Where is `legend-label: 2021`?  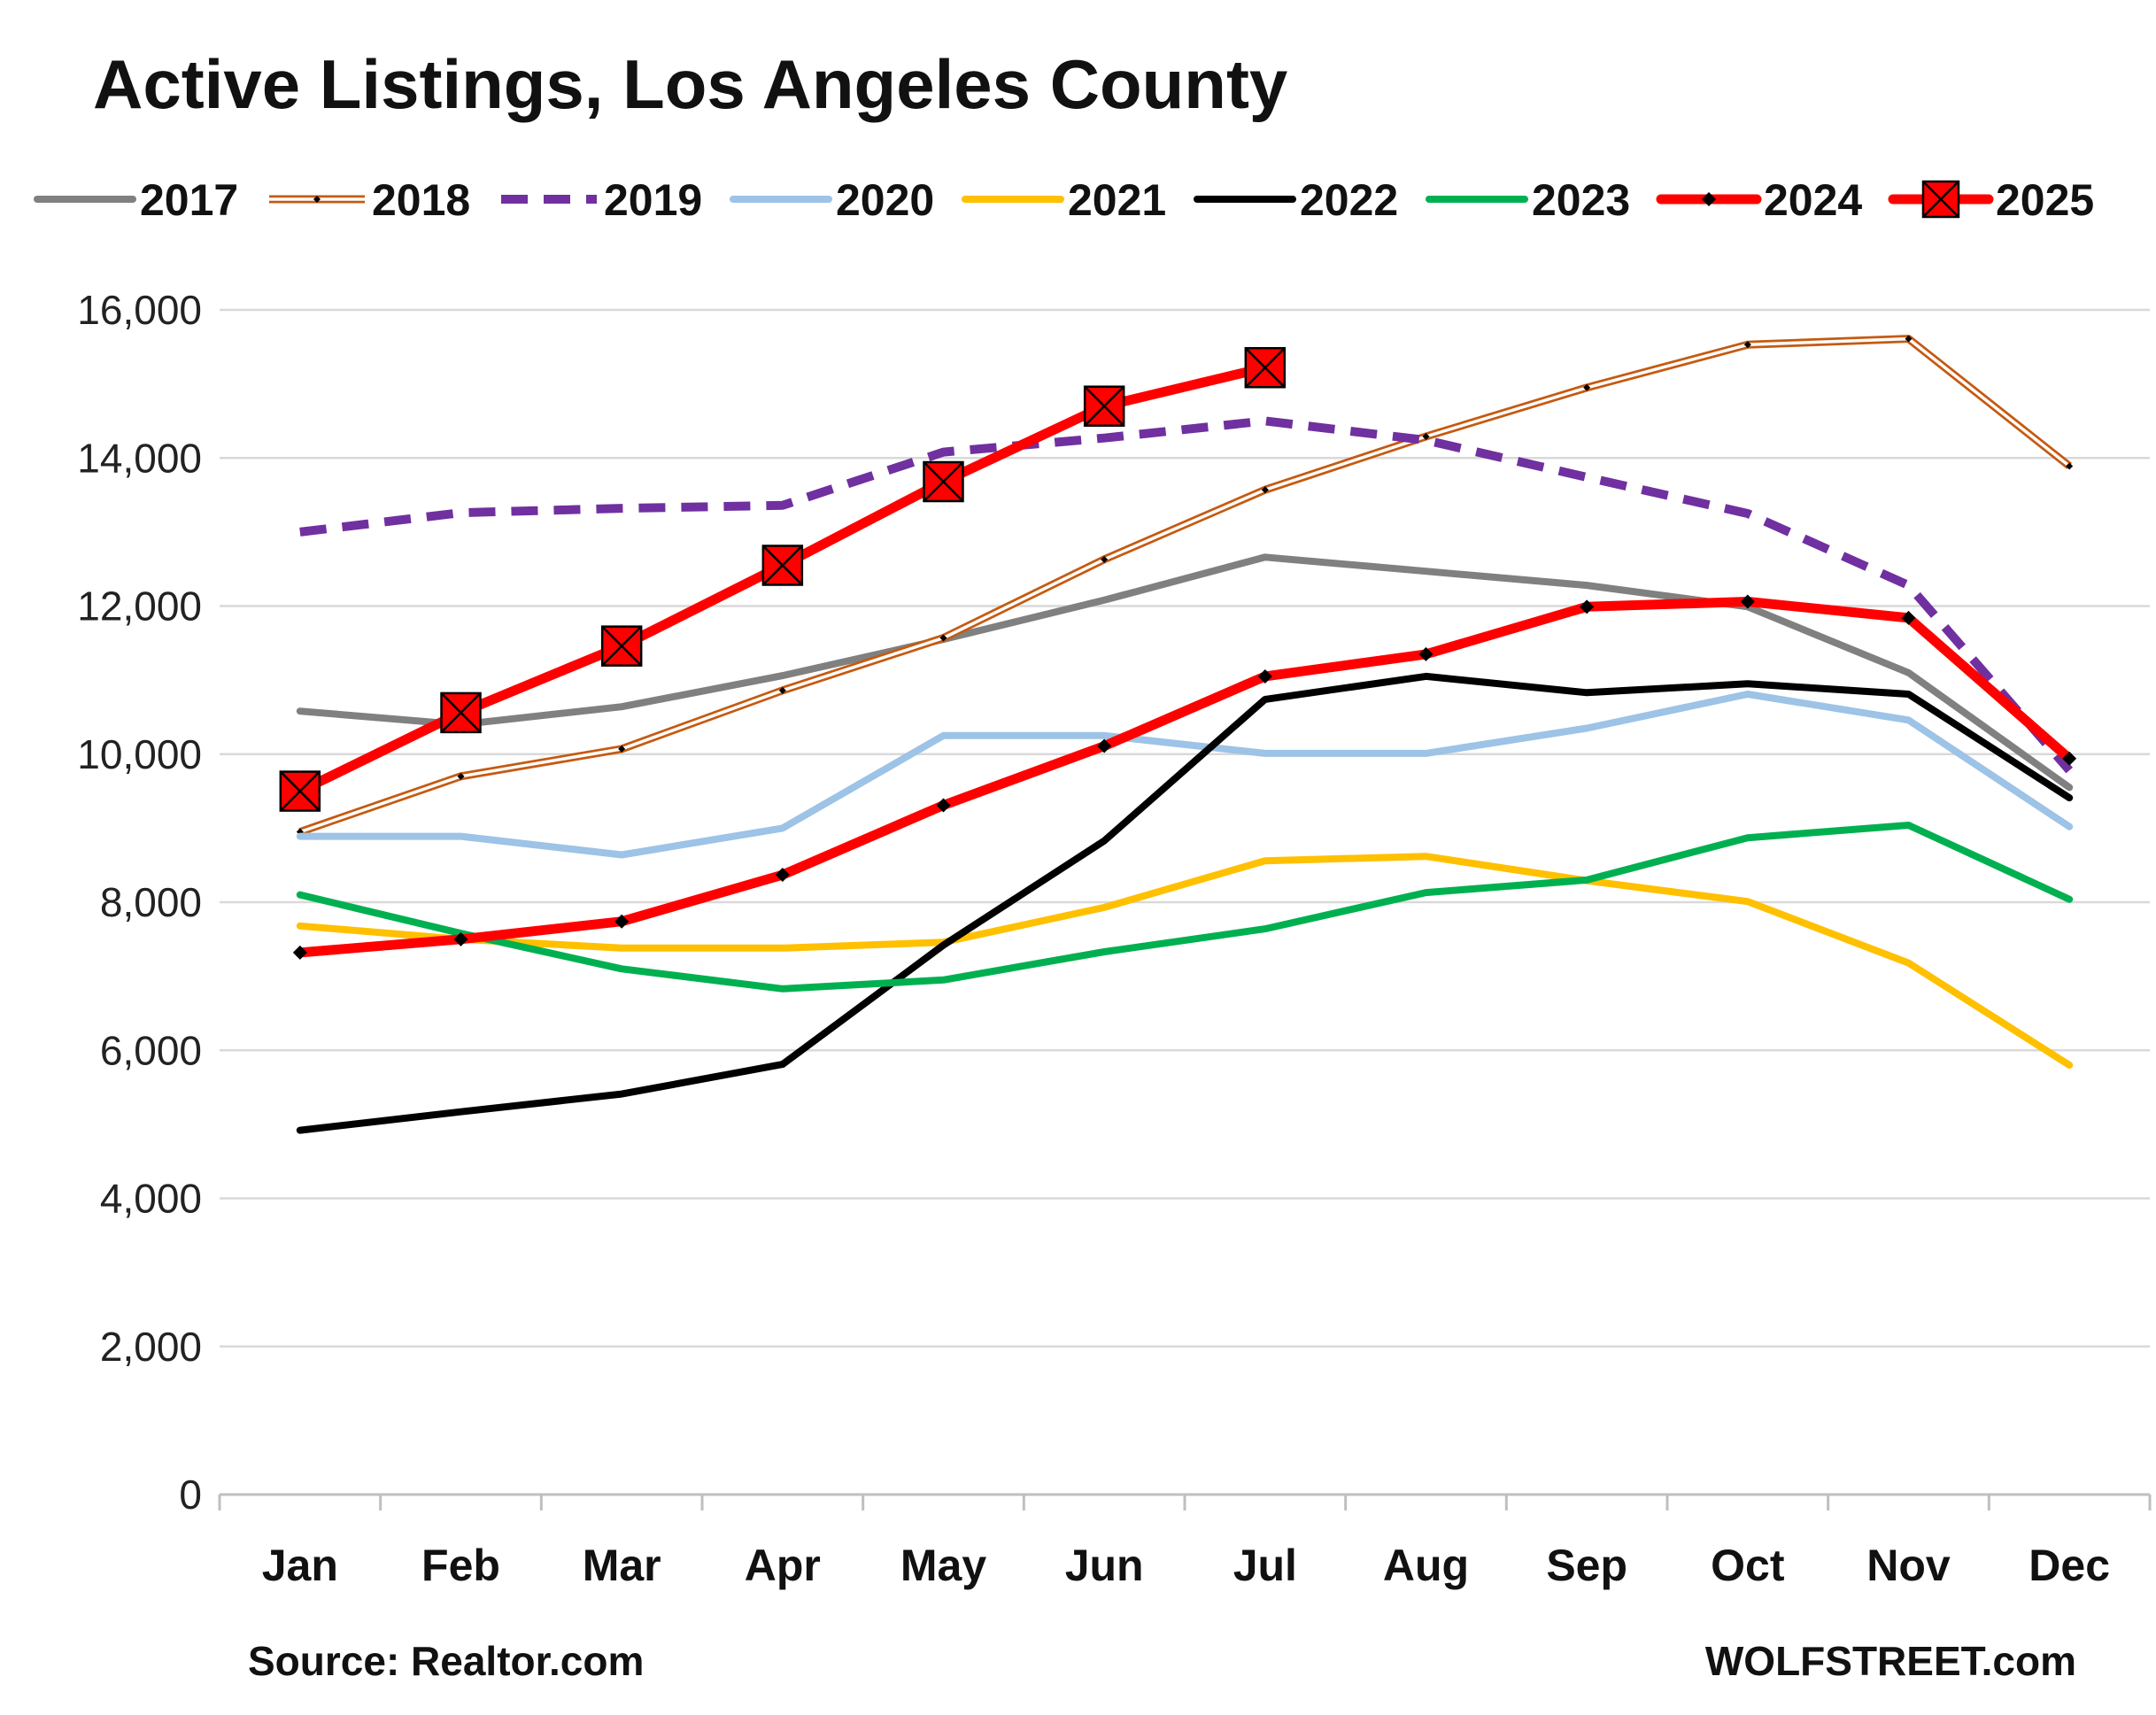
legend-label: 2021 is located at coordinates (1117, 200).